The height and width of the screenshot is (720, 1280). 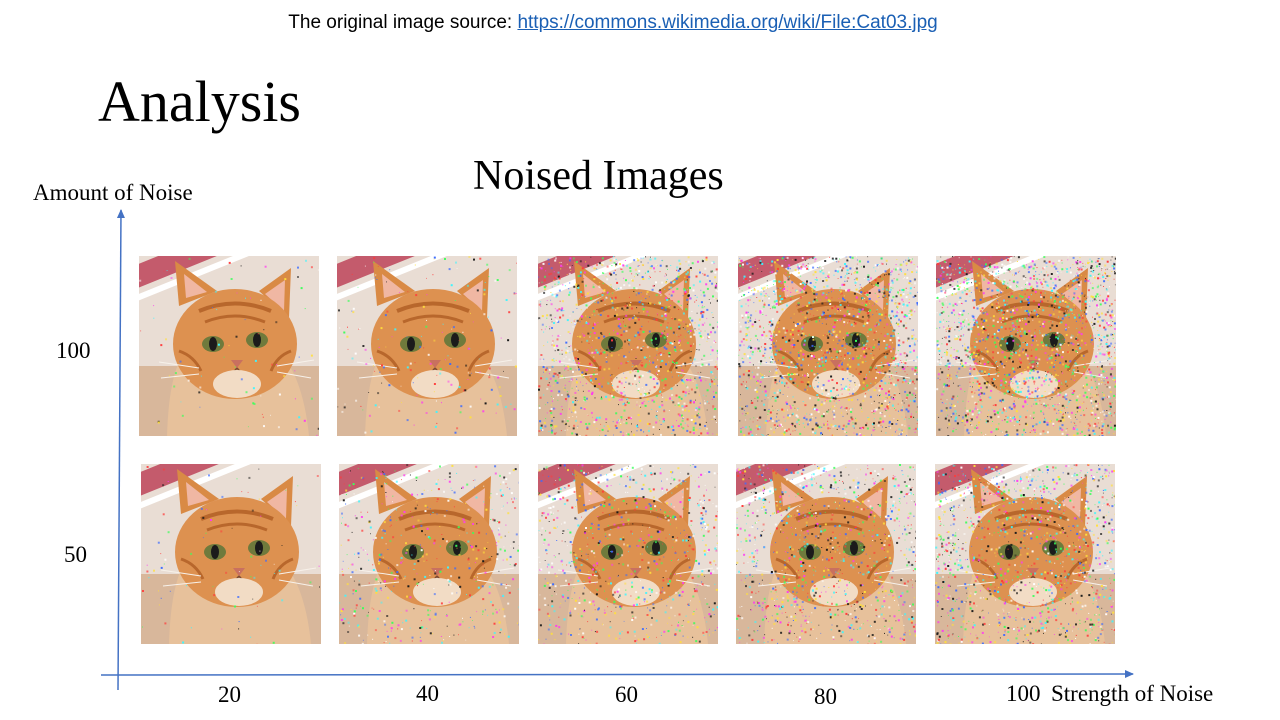 I want to click on y-tick-label: 100, so click(x=73, y=350).